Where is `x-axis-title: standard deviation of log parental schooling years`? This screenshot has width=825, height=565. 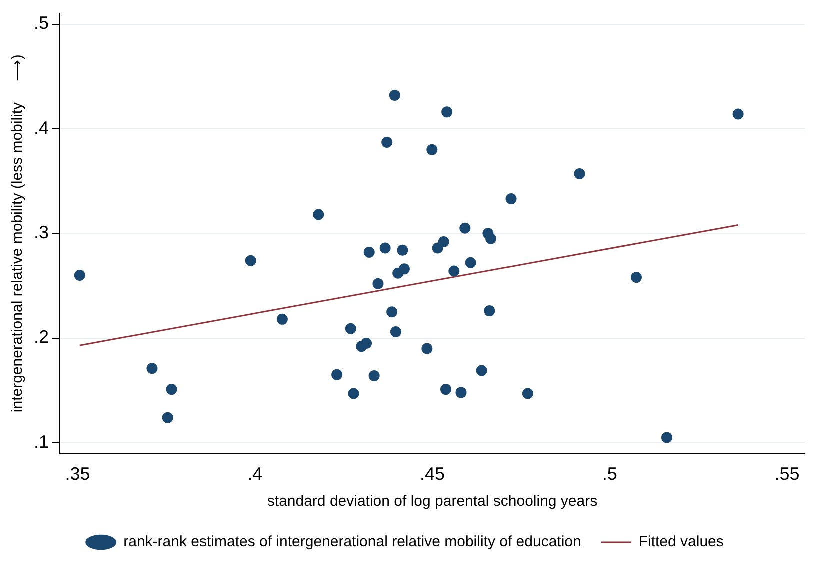
x-axis-title: standard deviation of log parental schooling years is located at coordinates (432, 501).